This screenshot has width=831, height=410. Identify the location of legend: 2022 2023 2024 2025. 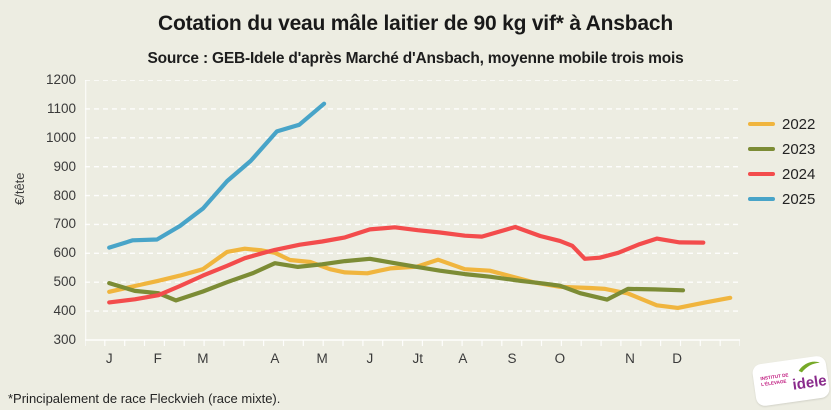
(781, 162).